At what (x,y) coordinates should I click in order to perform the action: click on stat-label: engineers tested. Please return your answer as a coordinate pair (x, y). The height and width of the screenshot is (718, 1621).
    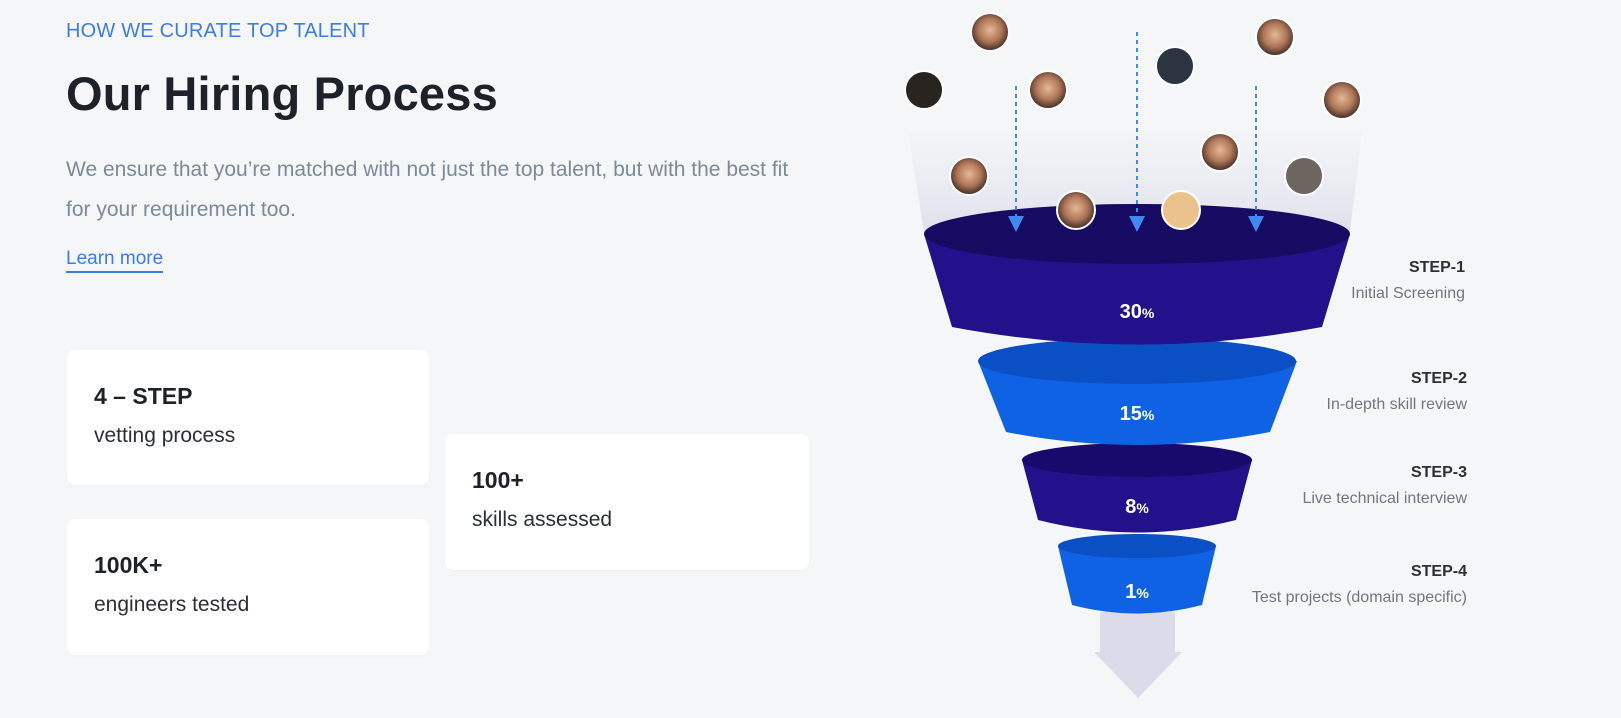
    Looking at the image, I should click on (172, 604).